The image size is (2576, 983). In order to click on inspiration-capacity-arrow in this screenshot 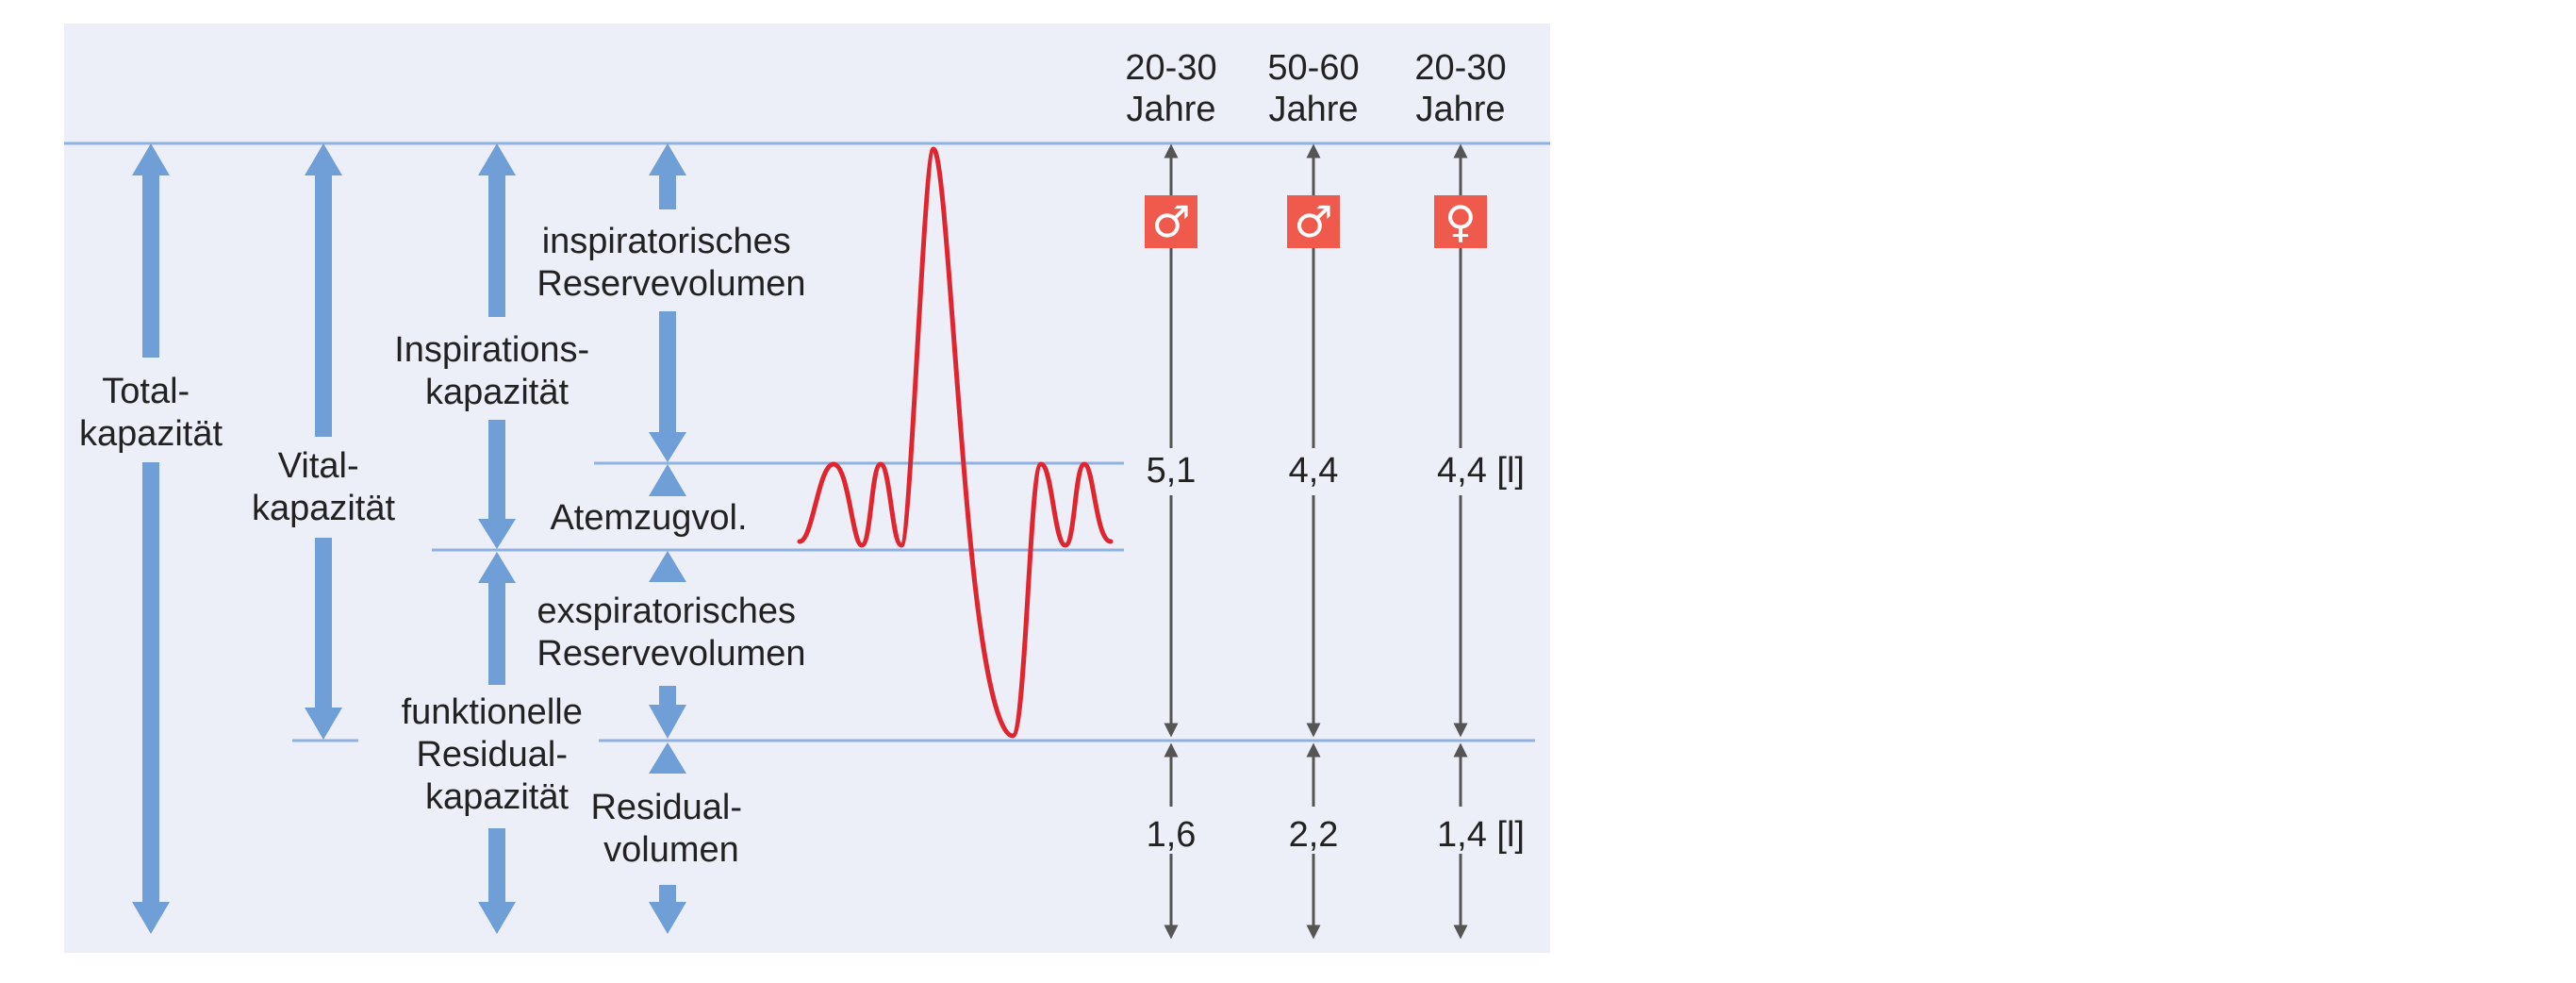, I will do `click(497, 346)`.